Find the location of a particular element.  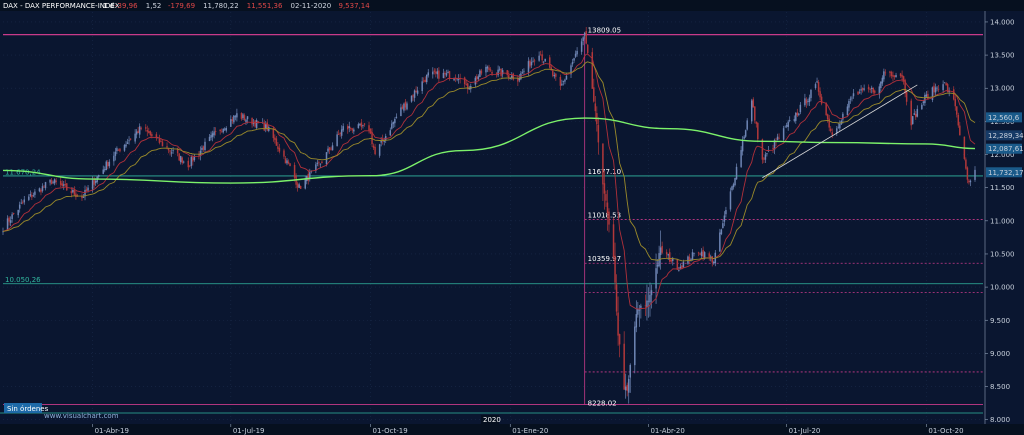

x-tick-label-5: 01-Jul-20 is located at coordinates (805, 431).